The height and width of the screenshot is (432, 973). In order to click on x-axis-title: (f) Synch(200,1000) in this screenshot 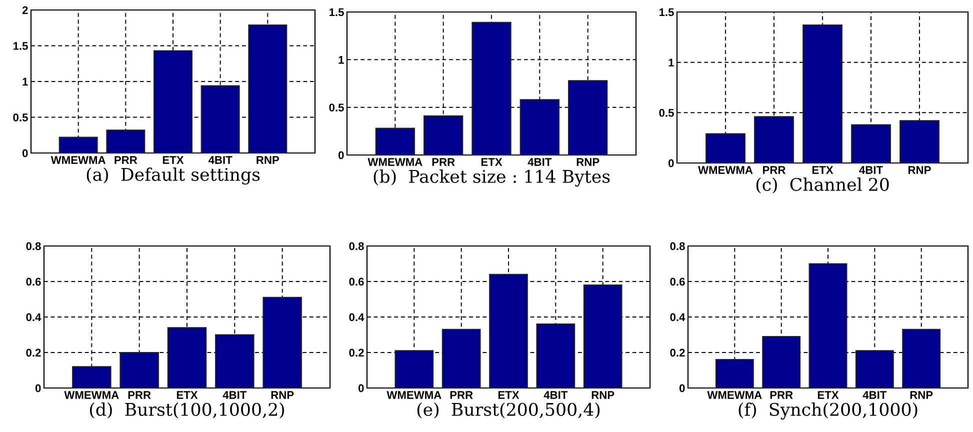, I will do `click(828, 411)`.